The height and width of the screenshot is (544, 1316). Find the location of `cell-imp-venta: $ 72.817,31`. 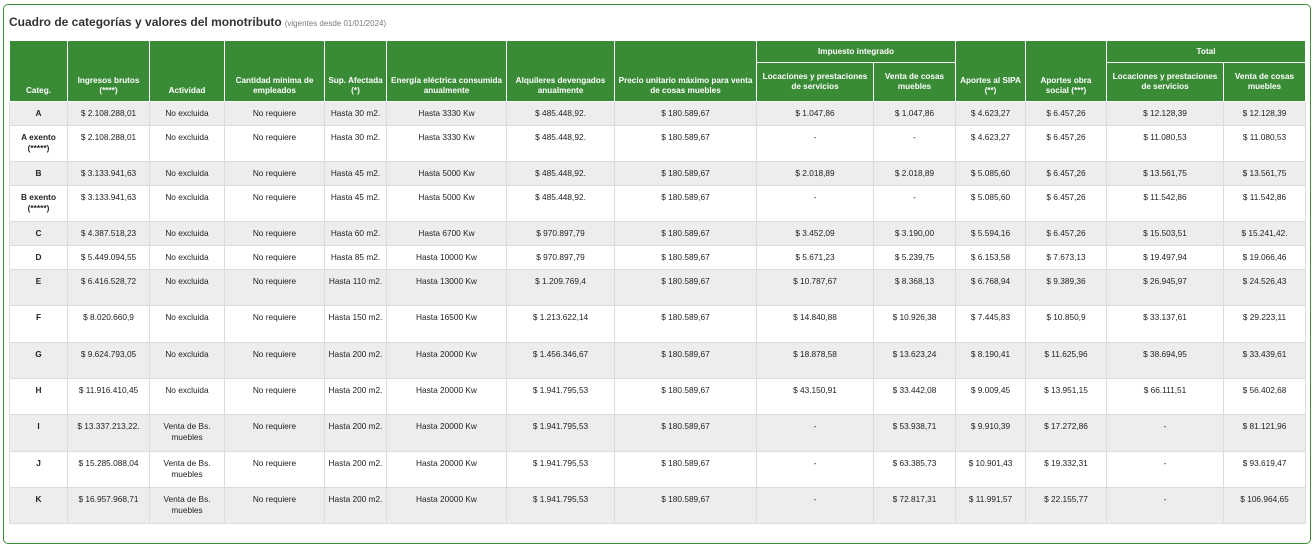

cell-imp-venta: $ 72.817,31 is located at coordinates (914, 505).